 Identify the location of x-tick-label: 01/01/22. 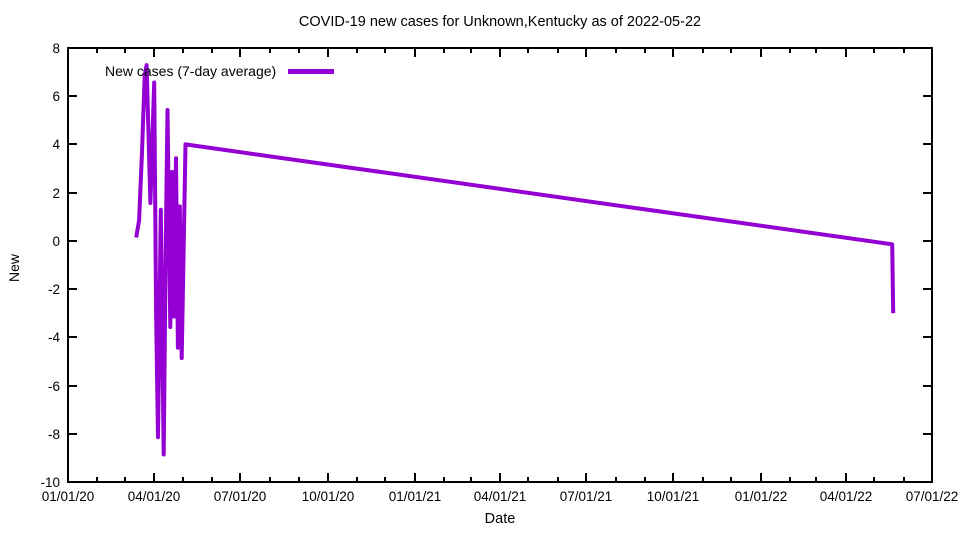
(761, 496).